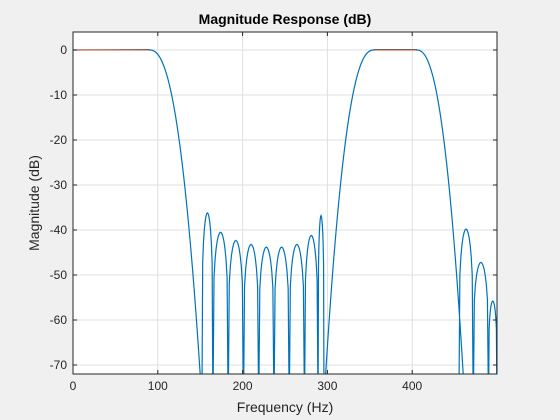  I want to click on y-tick-label: -20, so click(59, 140).